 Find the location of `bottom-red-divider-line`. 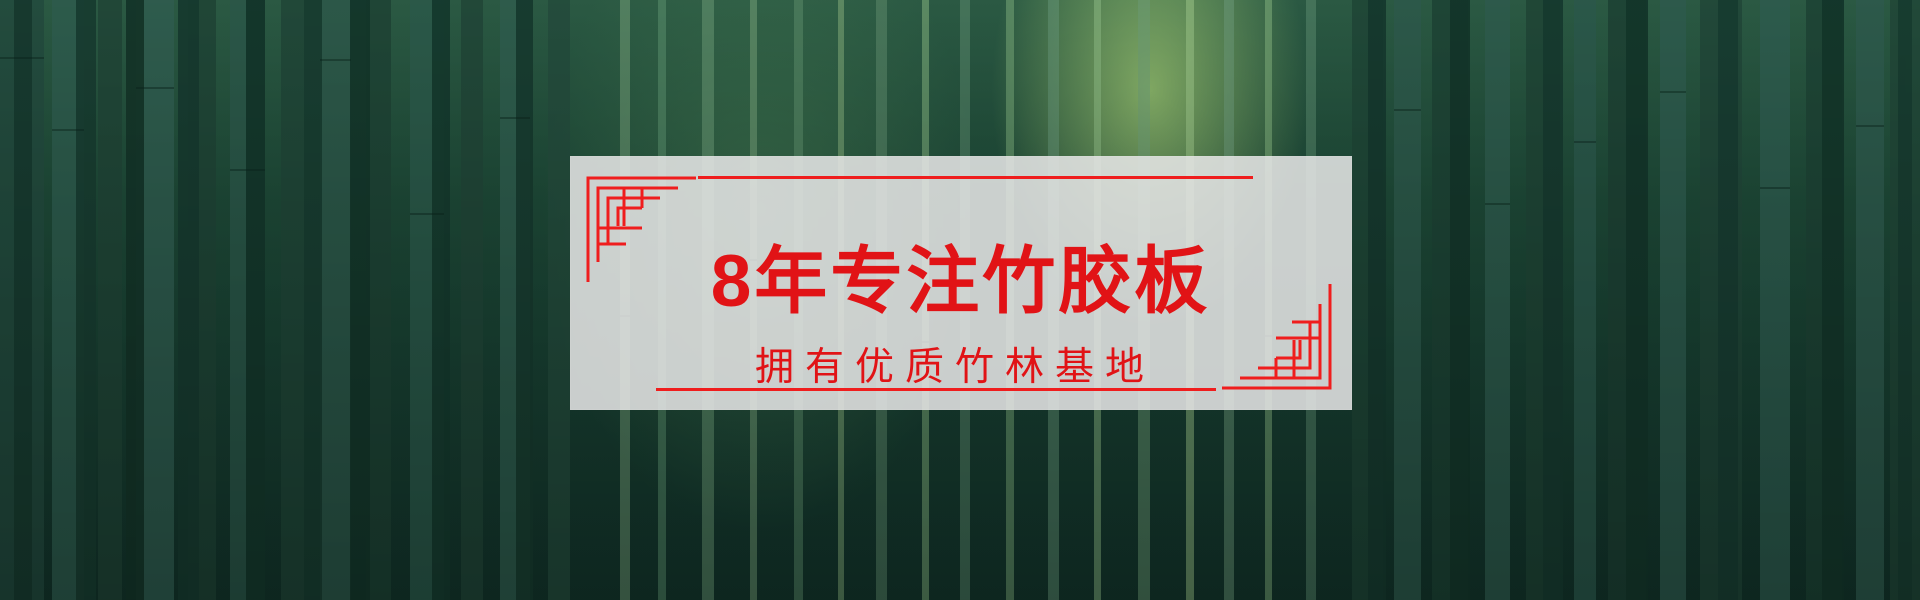

bottom-red-divider-line is located at coordinates (936, 389).